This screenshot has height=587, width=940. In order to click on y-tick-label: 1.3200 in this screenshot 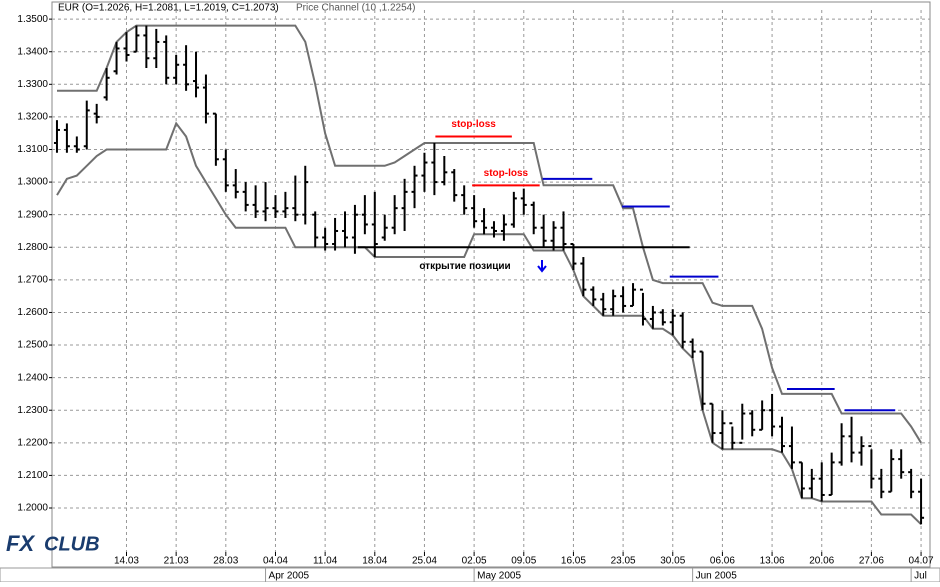, I will do `click(32, 117)`.